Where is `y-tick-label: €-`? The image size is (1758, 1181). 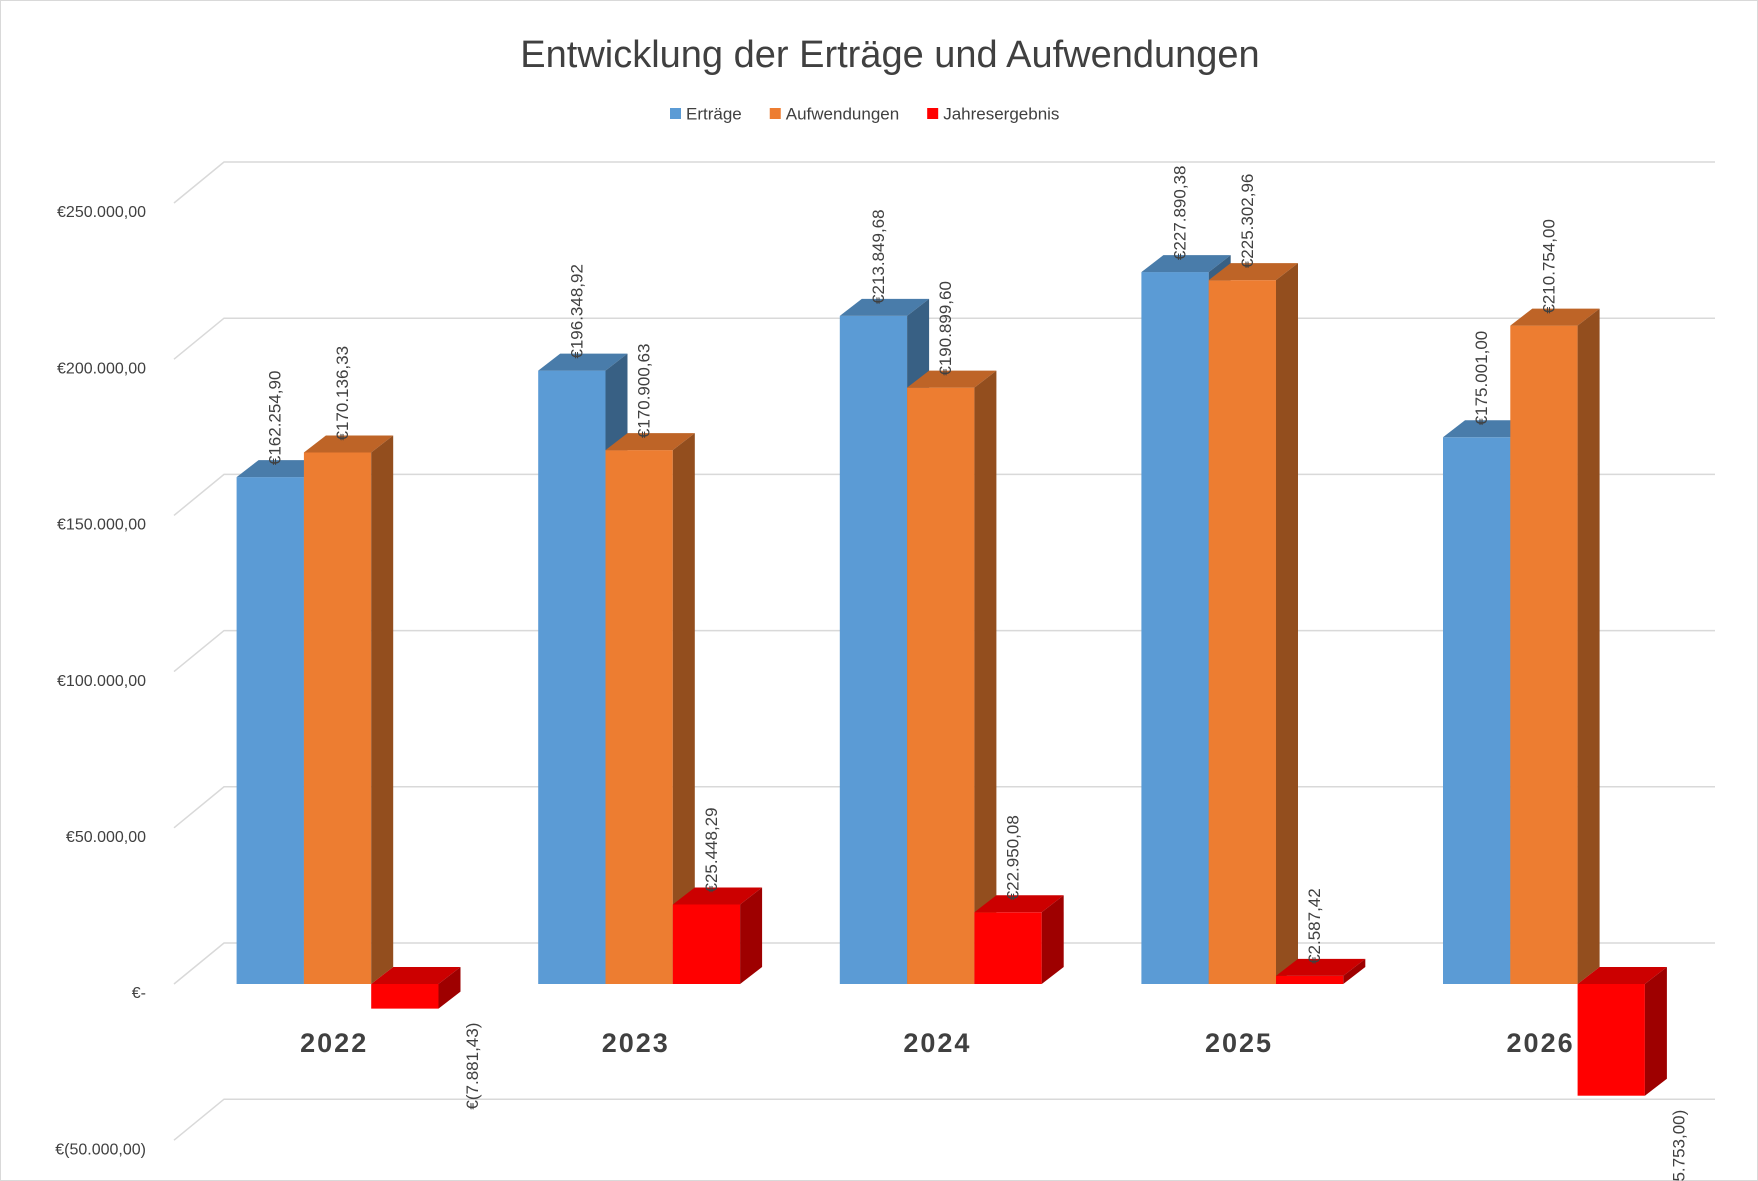 y-tick-label: €- is located at coordinates (139, 993).